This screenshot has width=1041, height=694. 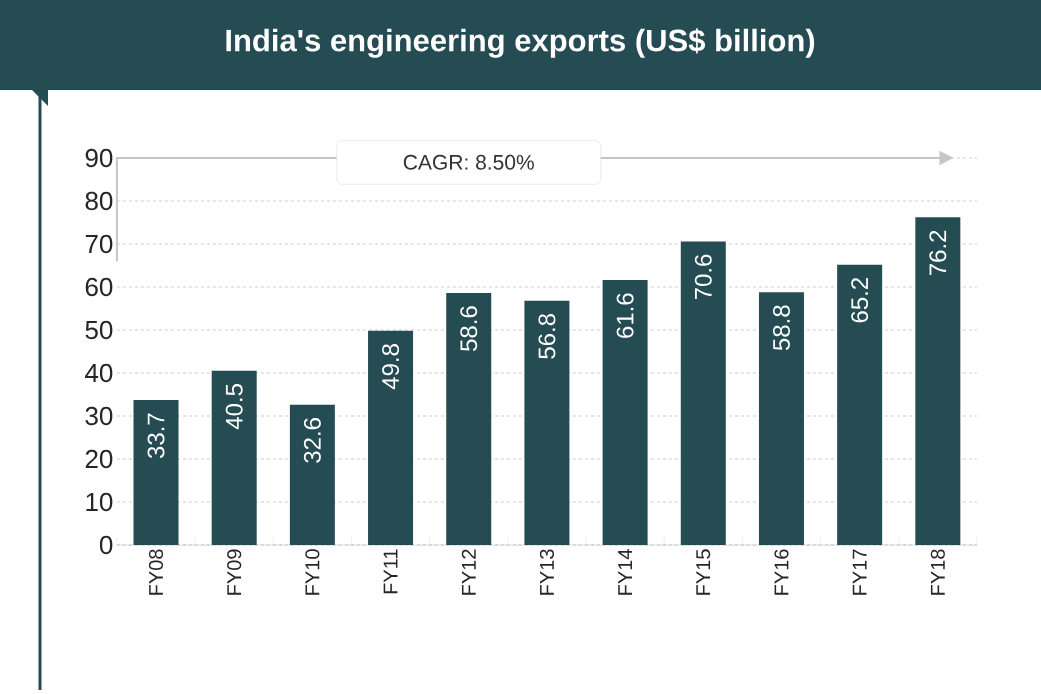 What do you see at coordinates (859, 572) in the screenshot?
I see `x-tick-label: FY17` at bounding box center [859, 572].